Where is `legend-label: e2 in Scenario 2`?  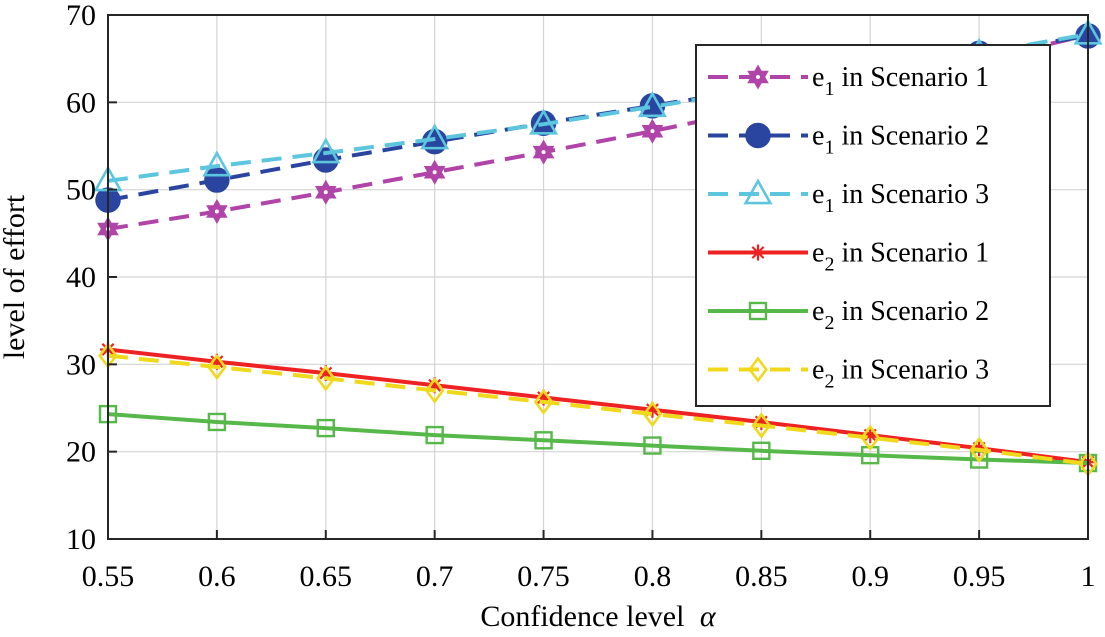
legend-label: e2 in Scenario 2 is located at coordinates (900, 315).